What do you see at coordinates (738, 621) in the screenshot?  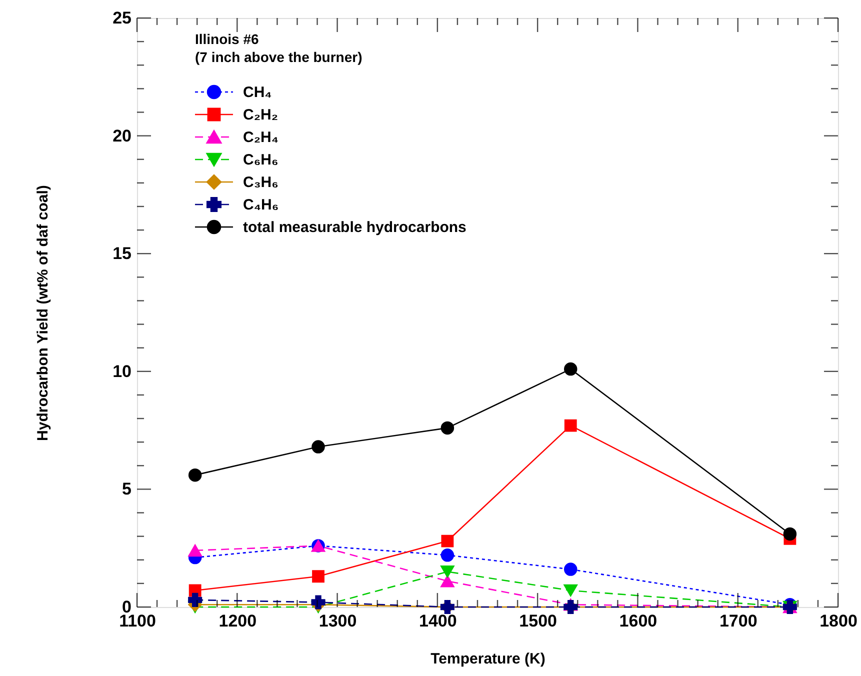 I see `x-tick-label: 1700` at bounding box center [738, 621].